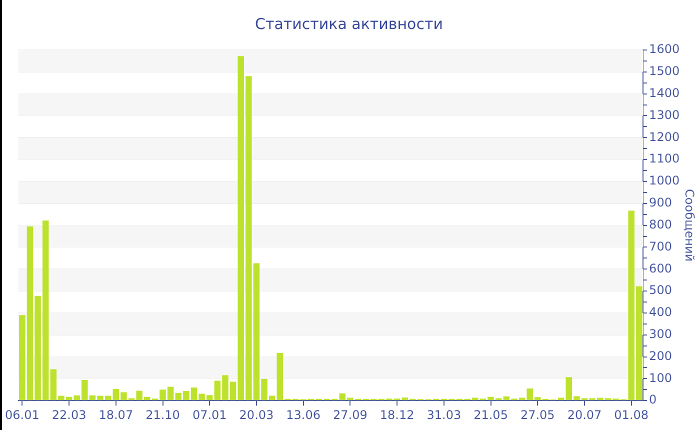 This screenshot has height=430, width=700. What do you see at coordinates (69, 415) in the screenshot?
I see `x-tick-label: 22.03` at bounding box center [69, 415].